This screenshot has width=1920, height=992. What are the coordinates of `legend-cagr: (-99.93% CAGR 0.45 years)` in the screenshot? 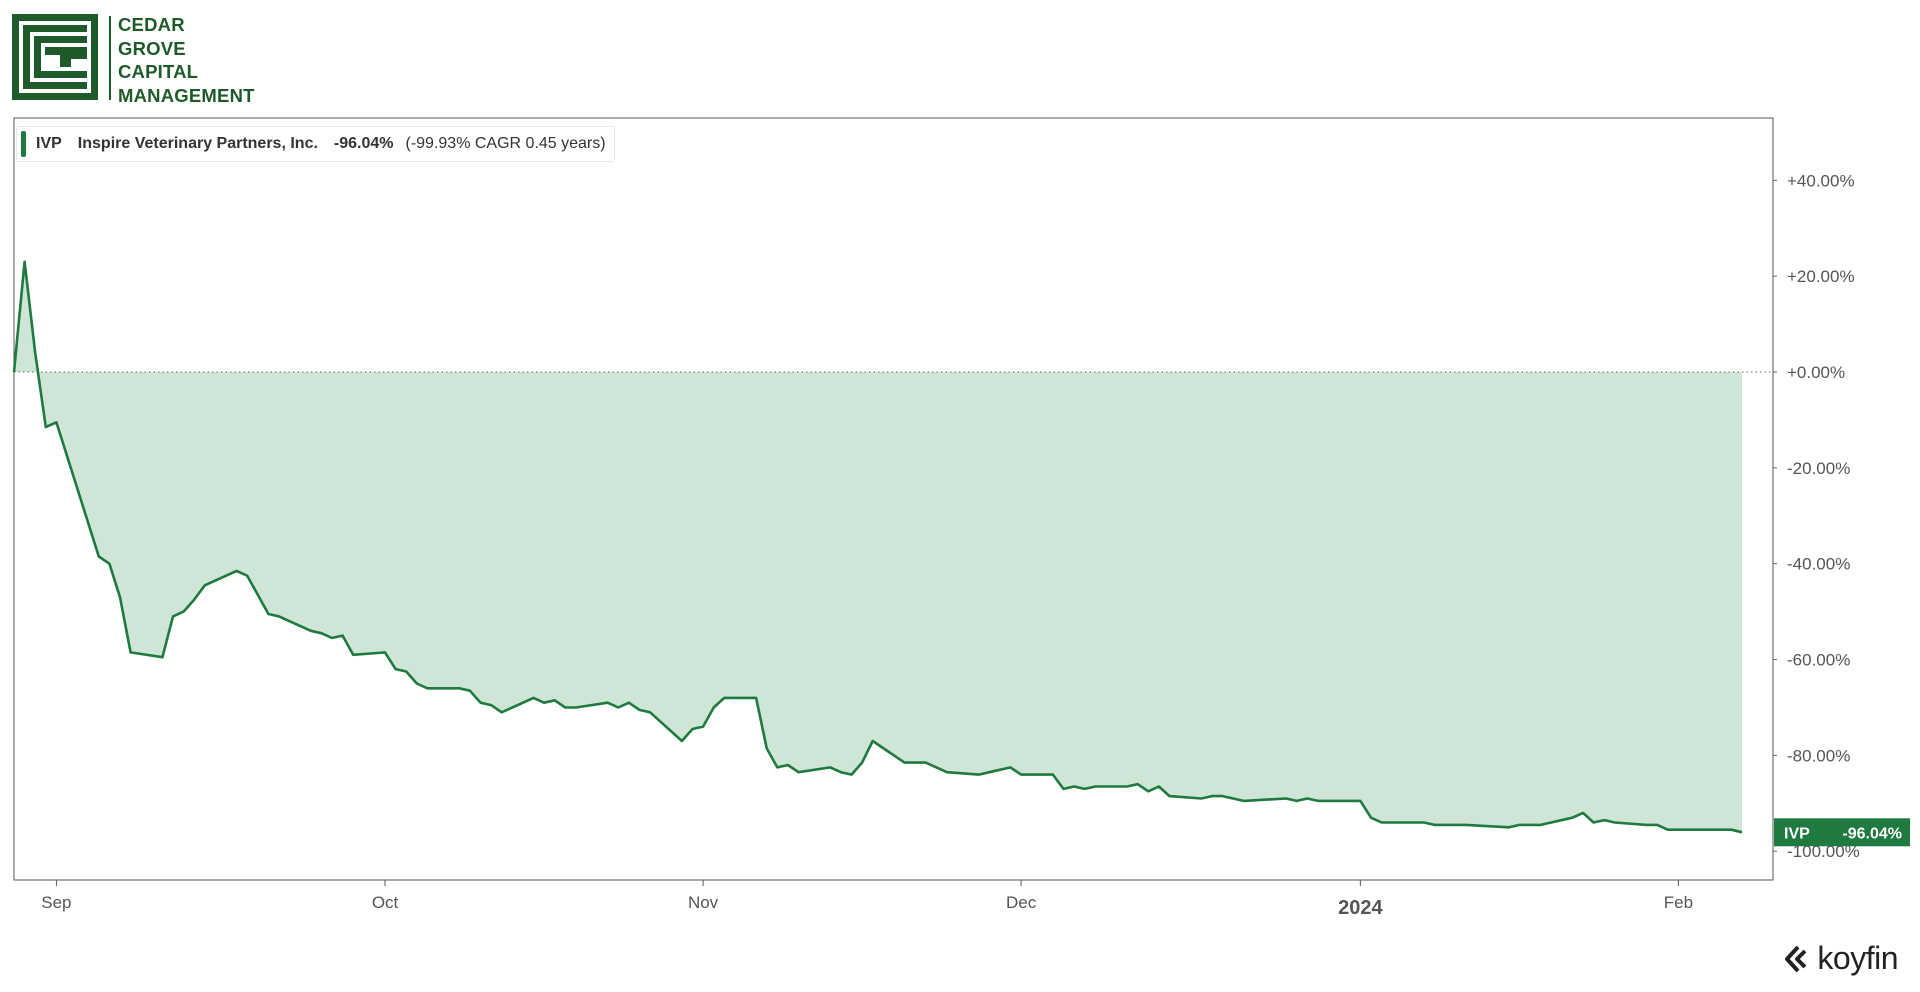 It's located at (505, 143).